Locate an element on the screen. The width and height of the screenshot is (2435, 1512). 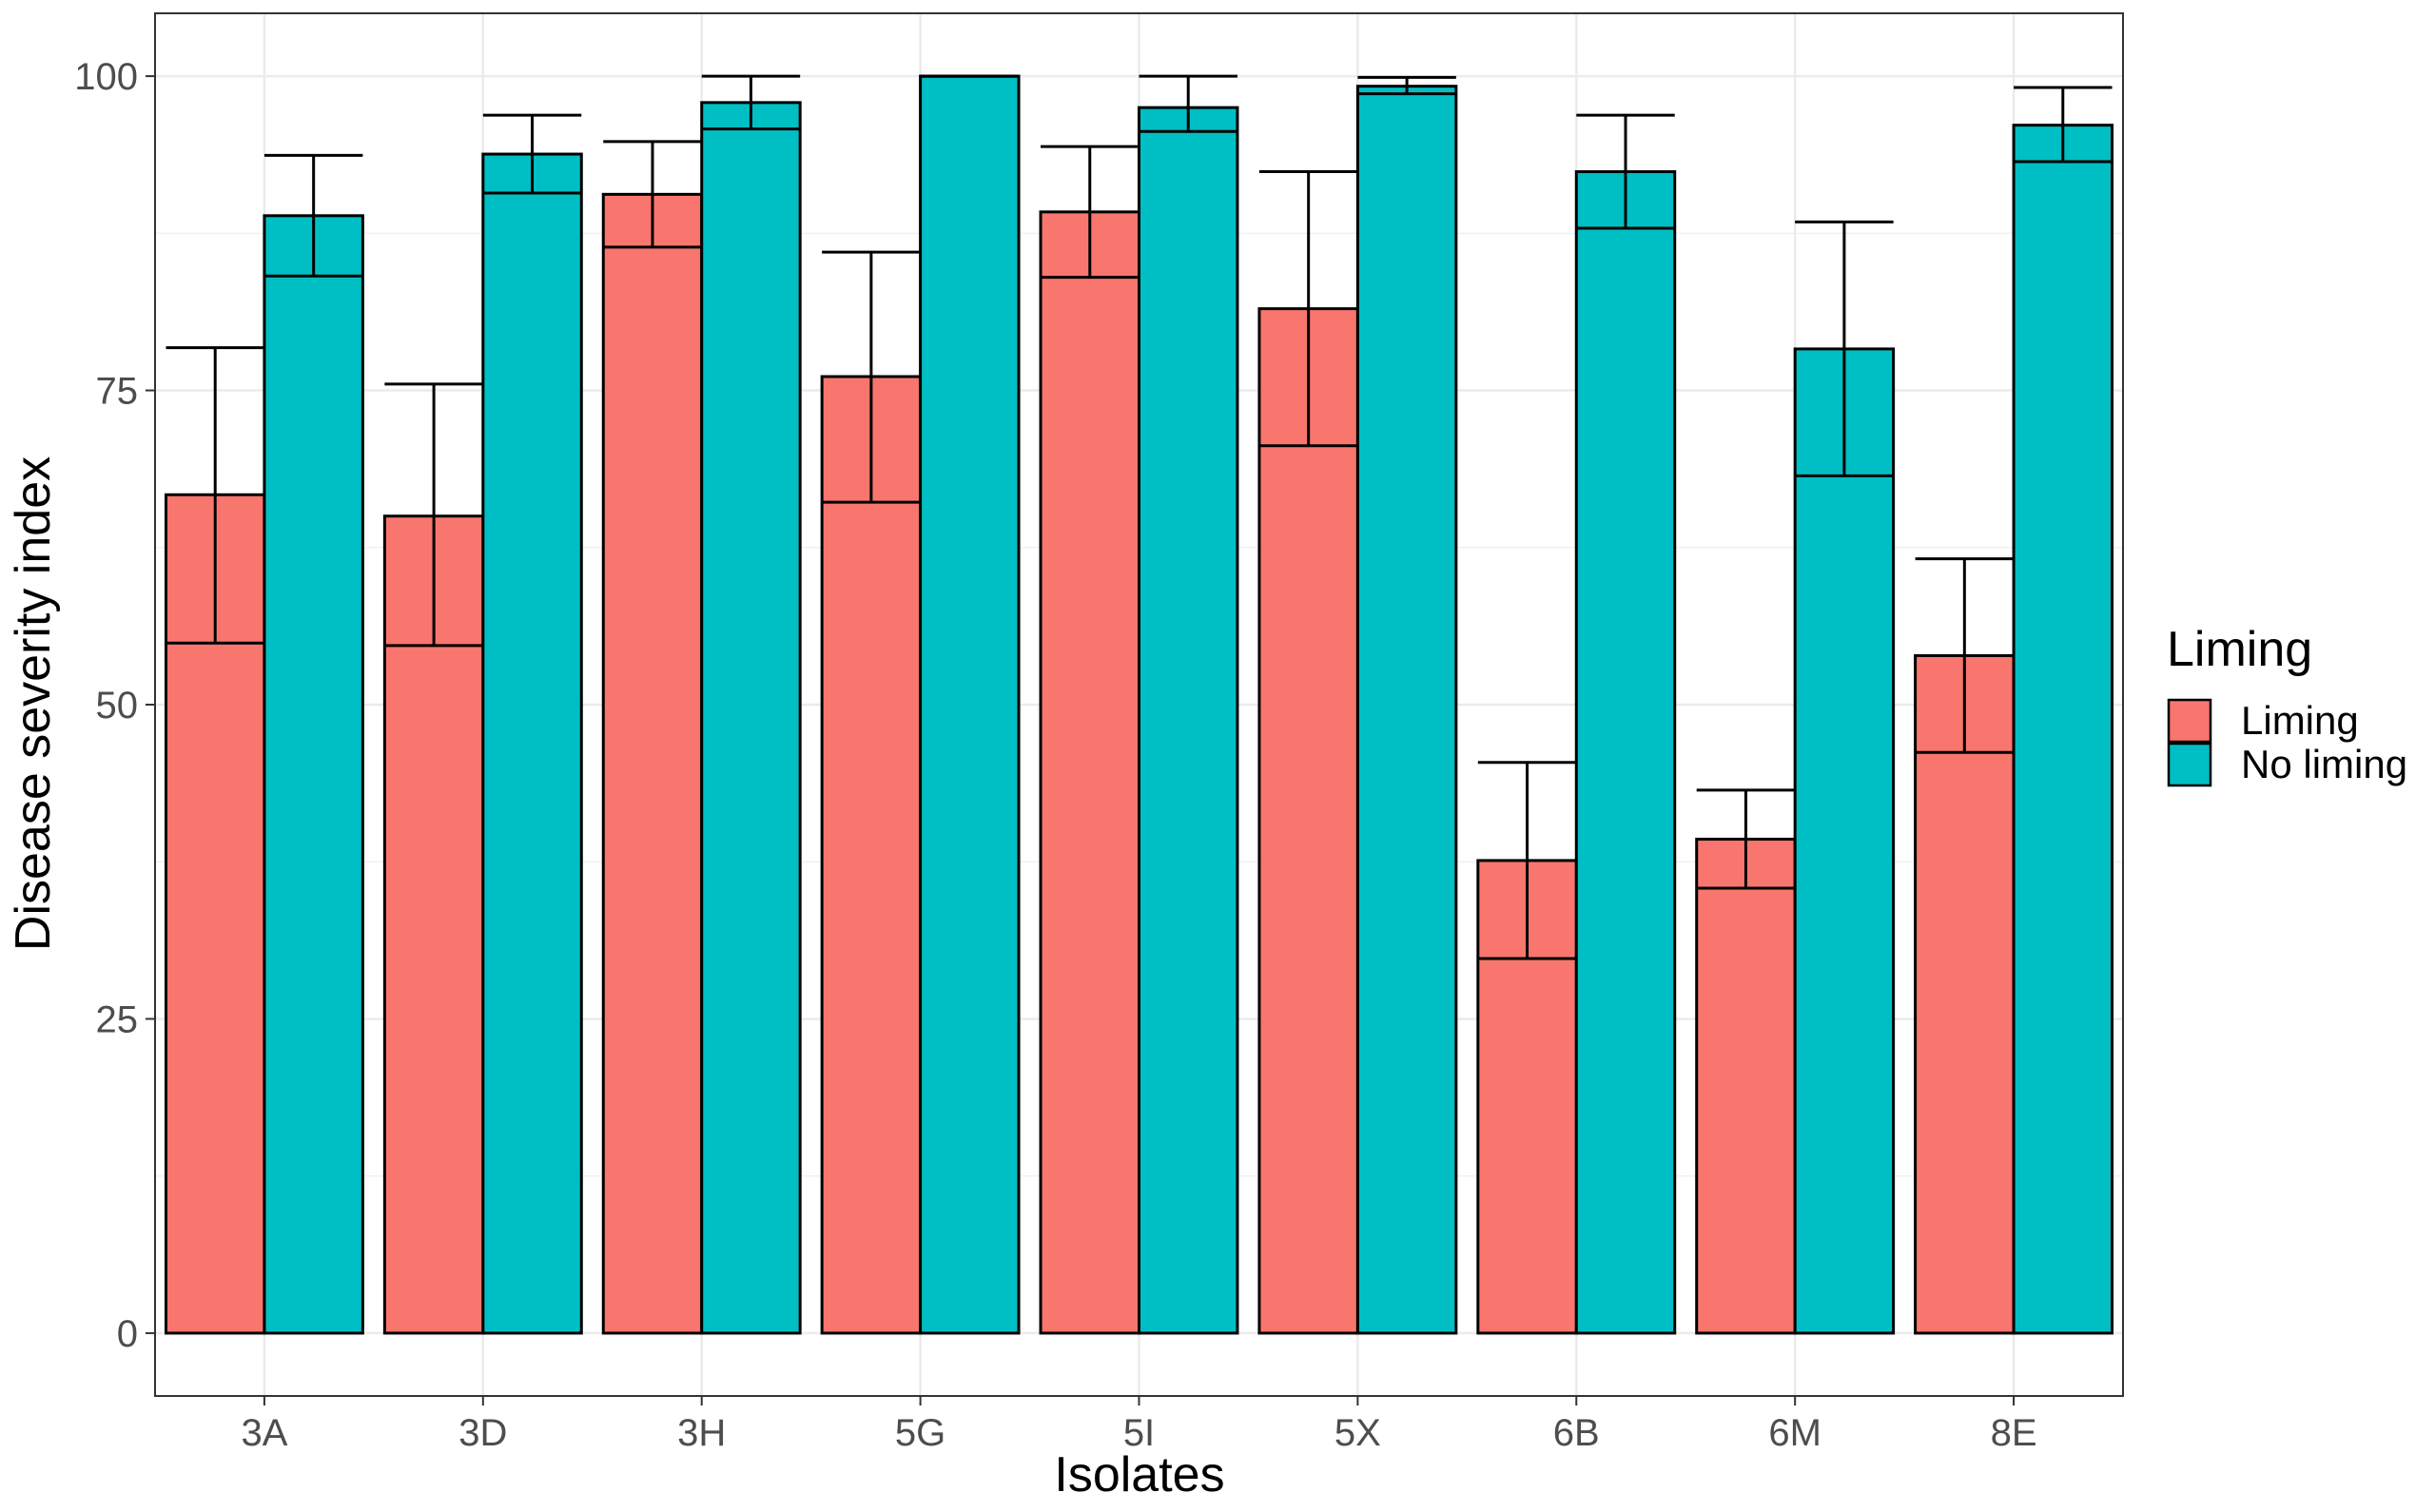
bar-no-liming-5i is located at coordinates (1188, 720).